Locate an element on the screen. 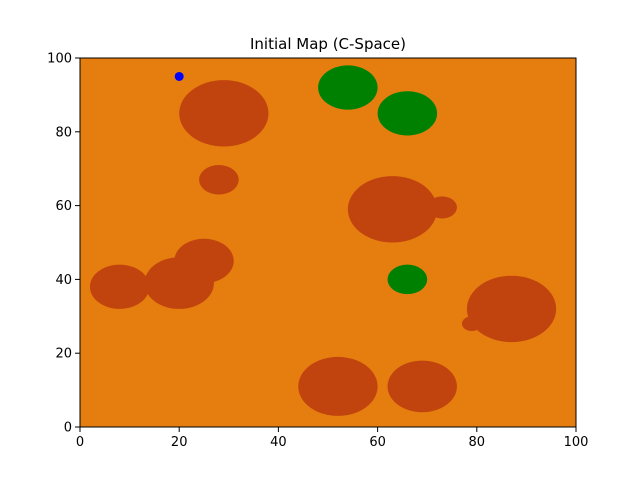  y-tick-label: 100 is located at coordinates (59, 59).